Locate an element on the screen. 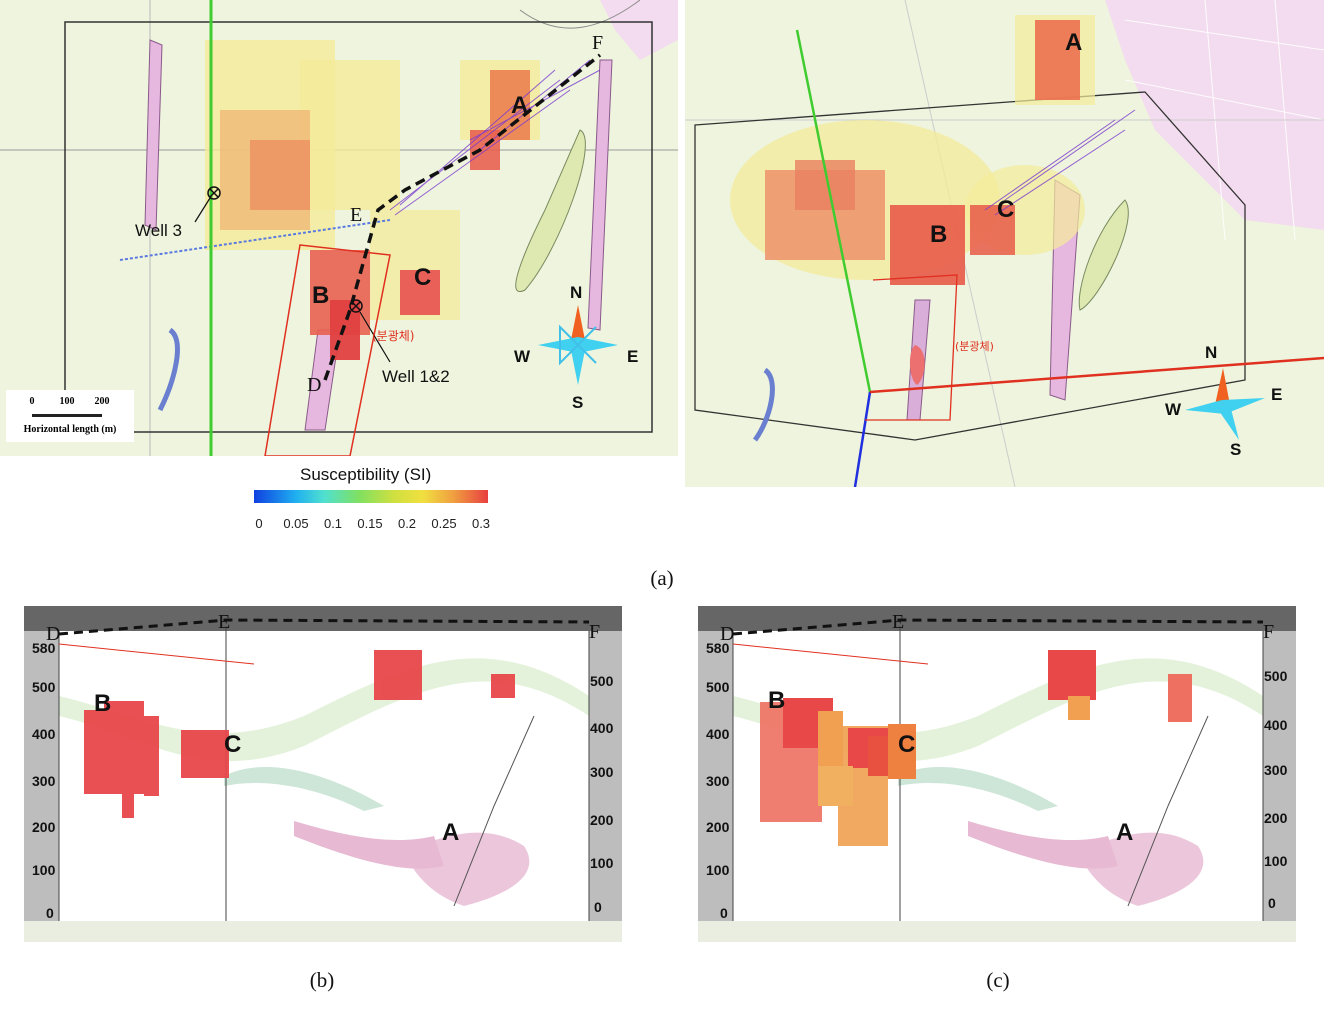 This screenshot has height=1016, width=1324. geology-unit-pink is located at coordinates (639, 30).